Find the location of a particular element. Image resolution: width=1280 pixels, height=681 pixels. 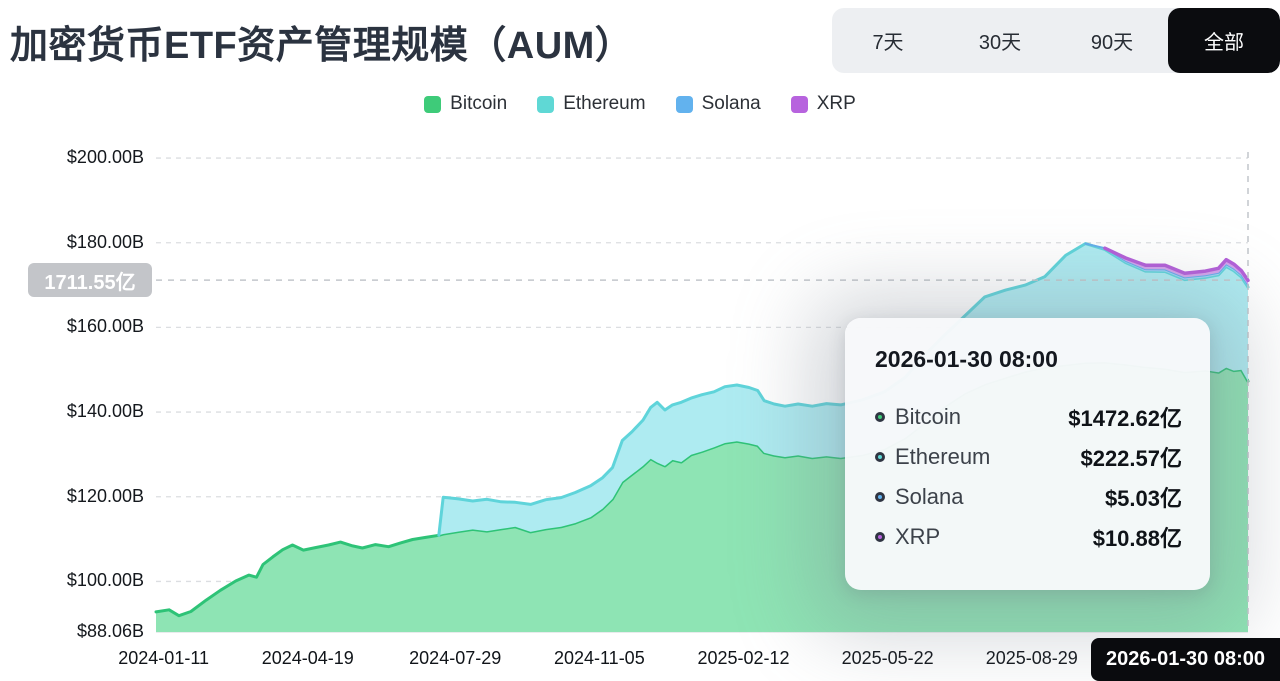

y-axis-hover-badge: 1711.55亿 is located at coordinates (90, 280).